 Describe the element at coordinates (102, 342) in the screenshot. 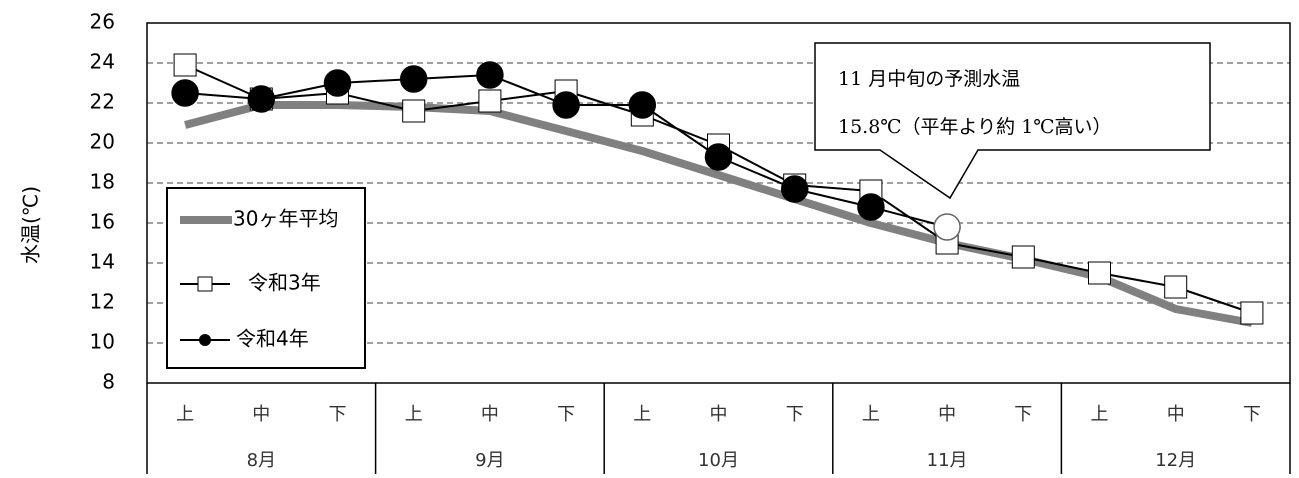

I see `y-tick-label: 10` at that location.